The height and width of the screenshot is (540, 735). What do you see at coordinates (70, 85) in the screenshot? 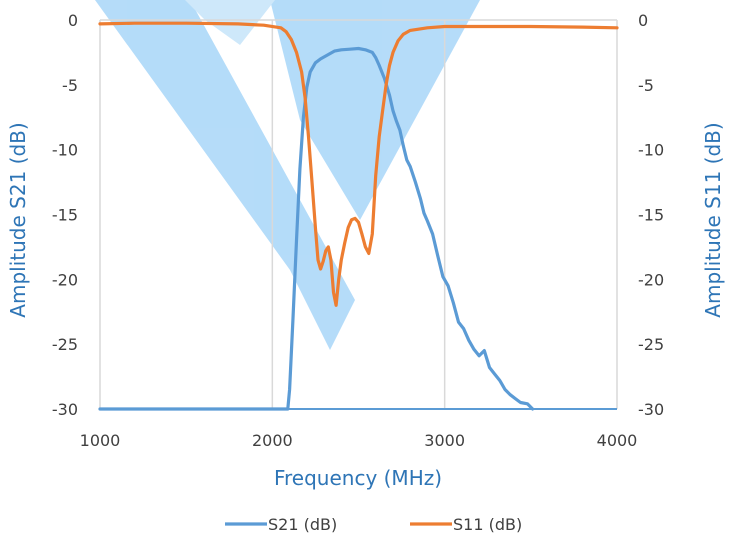
I see `left-tick-label: -5` at bounding box center [70, 85].